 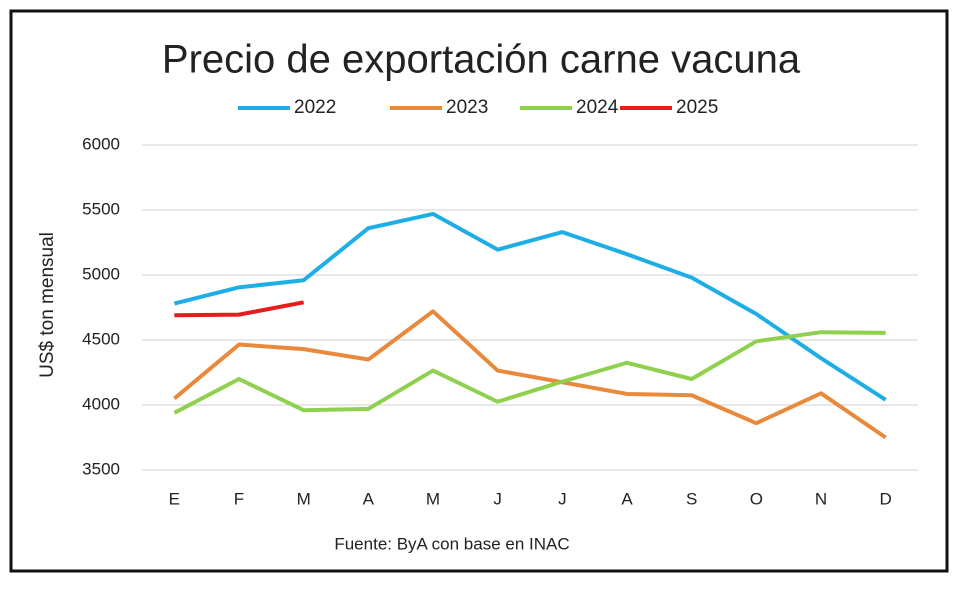 What do you see at coordinates (101, 143) in the screenshot?
I see `y-tick-label: 6000` at bounding box center [101, 143].